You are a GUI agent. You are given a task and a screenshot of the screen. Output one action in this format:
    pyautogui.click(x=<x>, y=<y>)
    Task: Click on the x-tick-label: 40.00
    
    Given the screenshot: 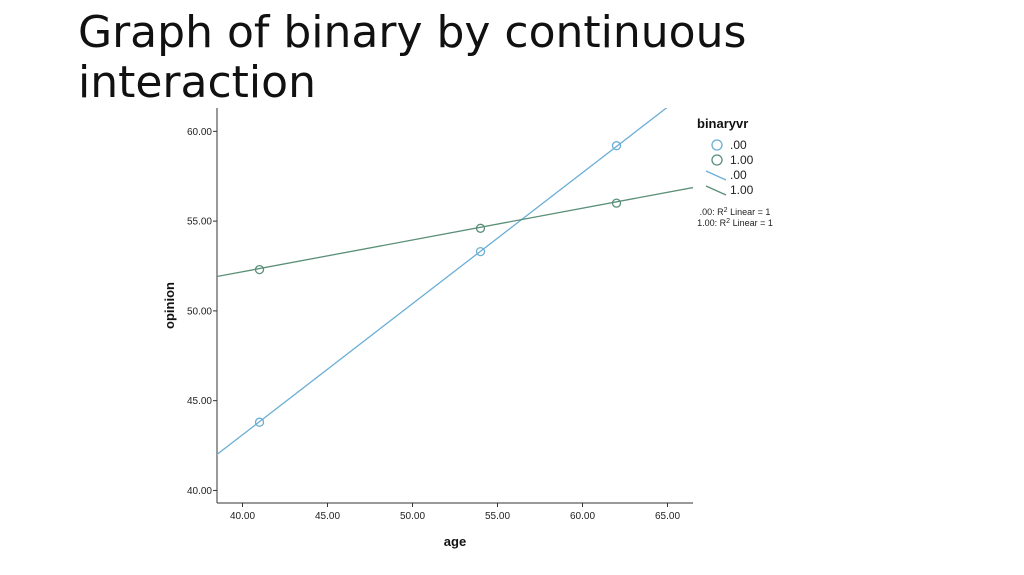 What is the action you would take?
    pyautogui.click(x=242, y=516)
    